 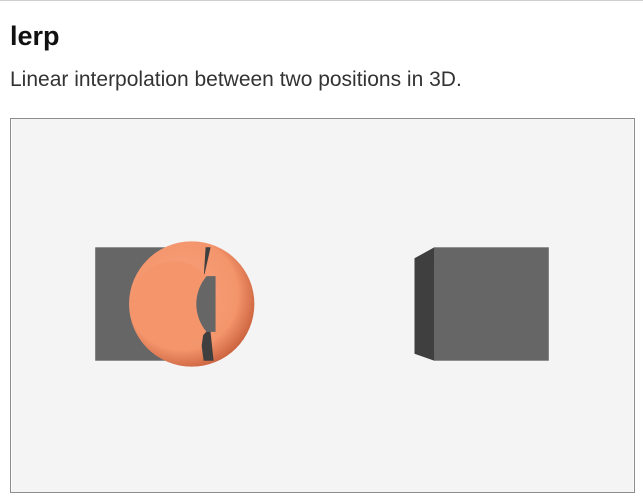 I want to click on end-cube-group, so click(x=481, y=304).